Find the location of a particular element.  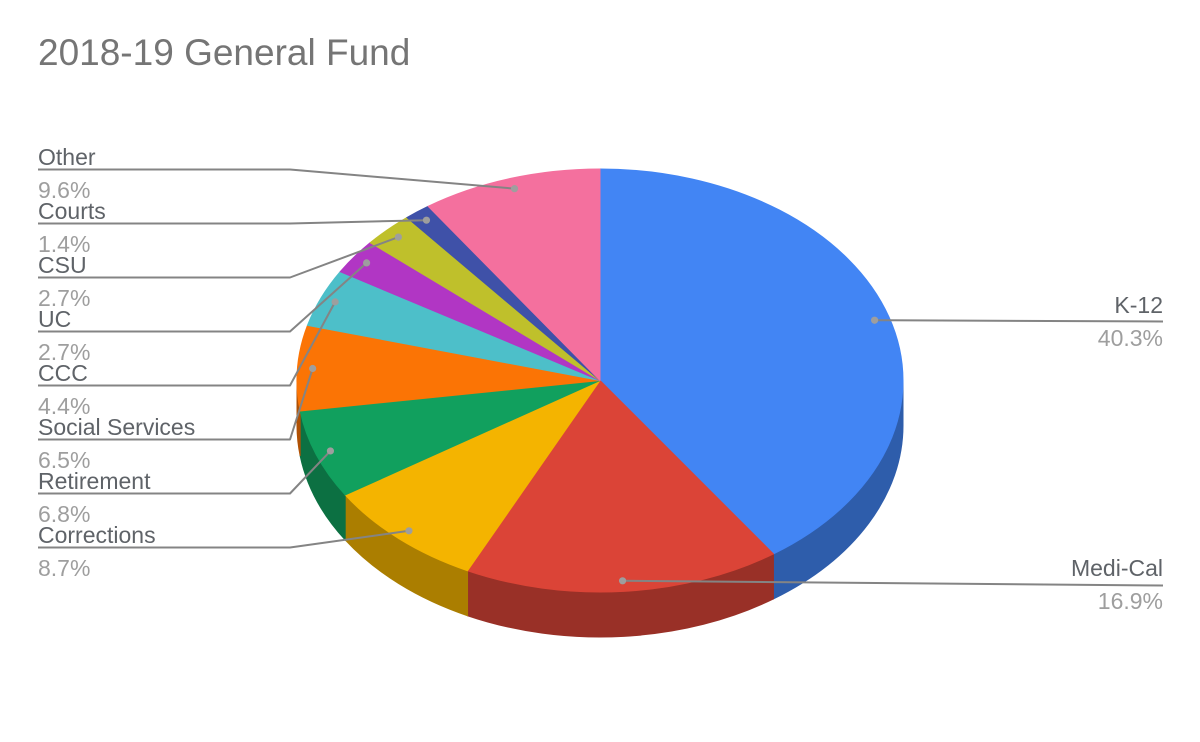

leader-dot-ccc is located at coordinates (335, 302).